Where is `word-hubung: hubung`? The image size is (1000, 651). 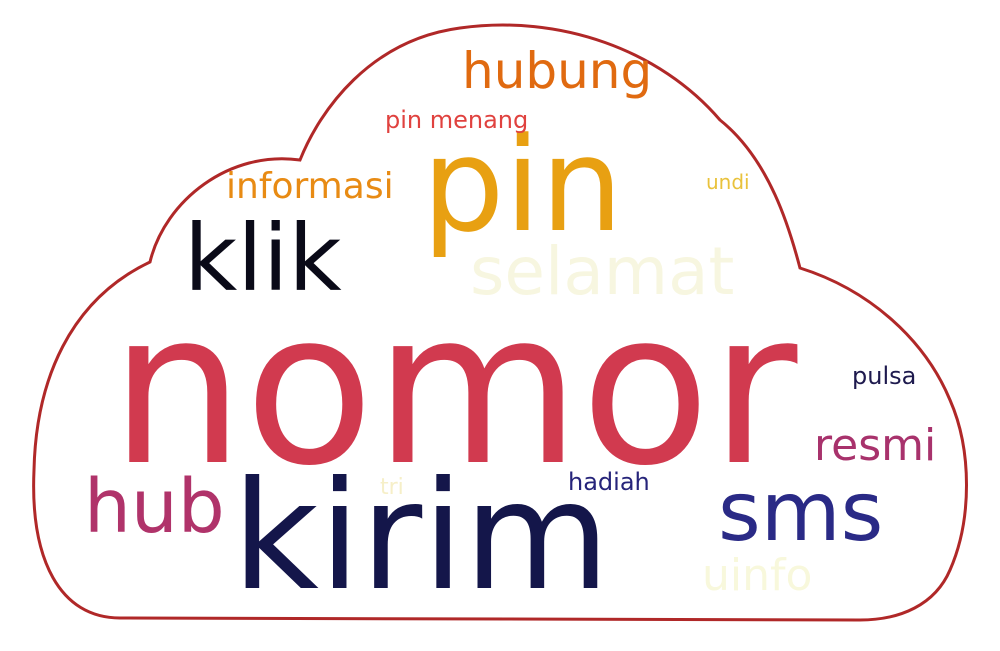
word-hubung: hubung is located at coordinates (557, 71).